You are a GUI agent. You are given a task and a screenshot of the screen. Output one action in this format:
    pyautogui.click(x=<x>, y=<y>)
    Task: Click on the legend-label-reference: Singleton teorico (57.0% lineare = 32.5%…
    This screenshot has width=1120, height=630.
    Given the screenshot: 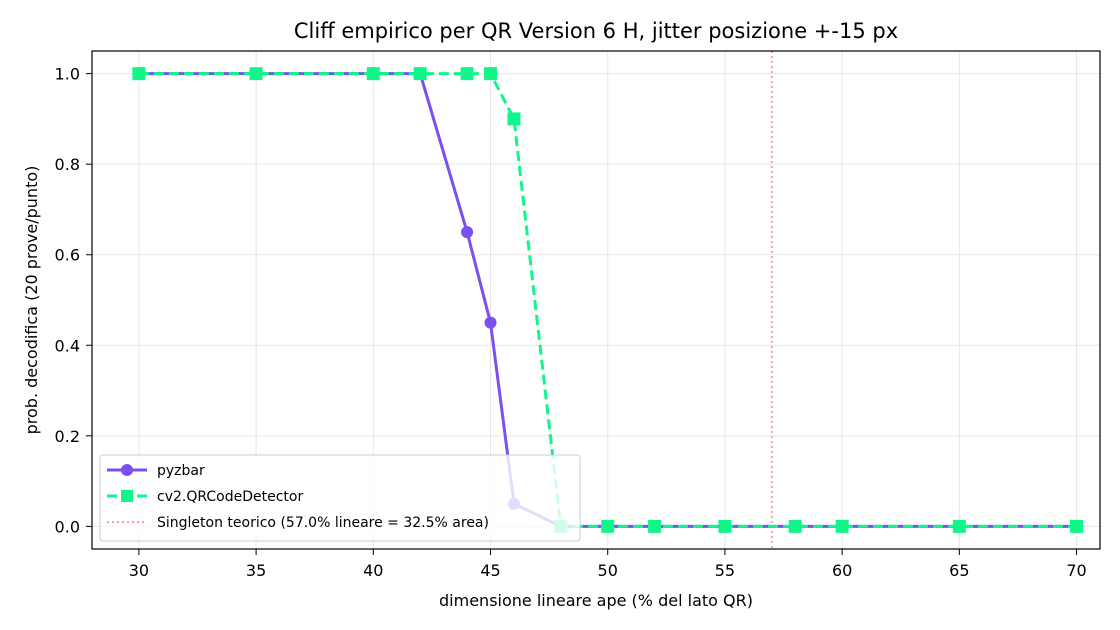 What is the action you would take?
    pyautogui.click(x=323, y=523)
    